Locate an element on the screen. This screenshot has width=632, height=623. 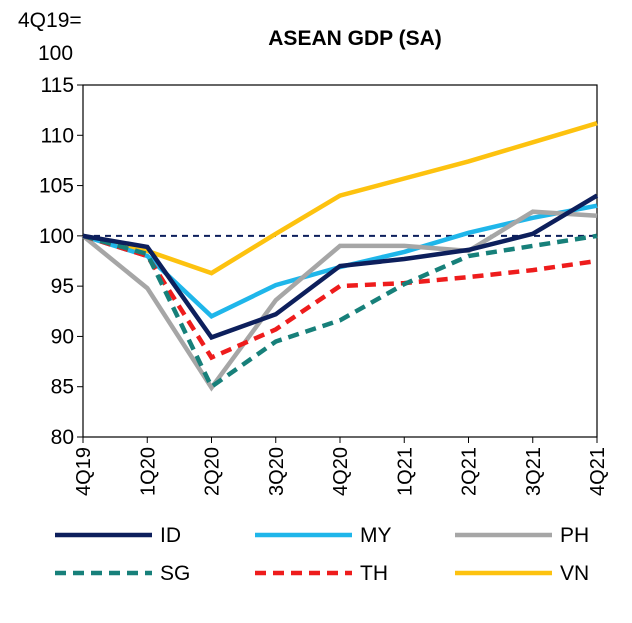
legend-label-id: ID is located at coordinates (170, 535).